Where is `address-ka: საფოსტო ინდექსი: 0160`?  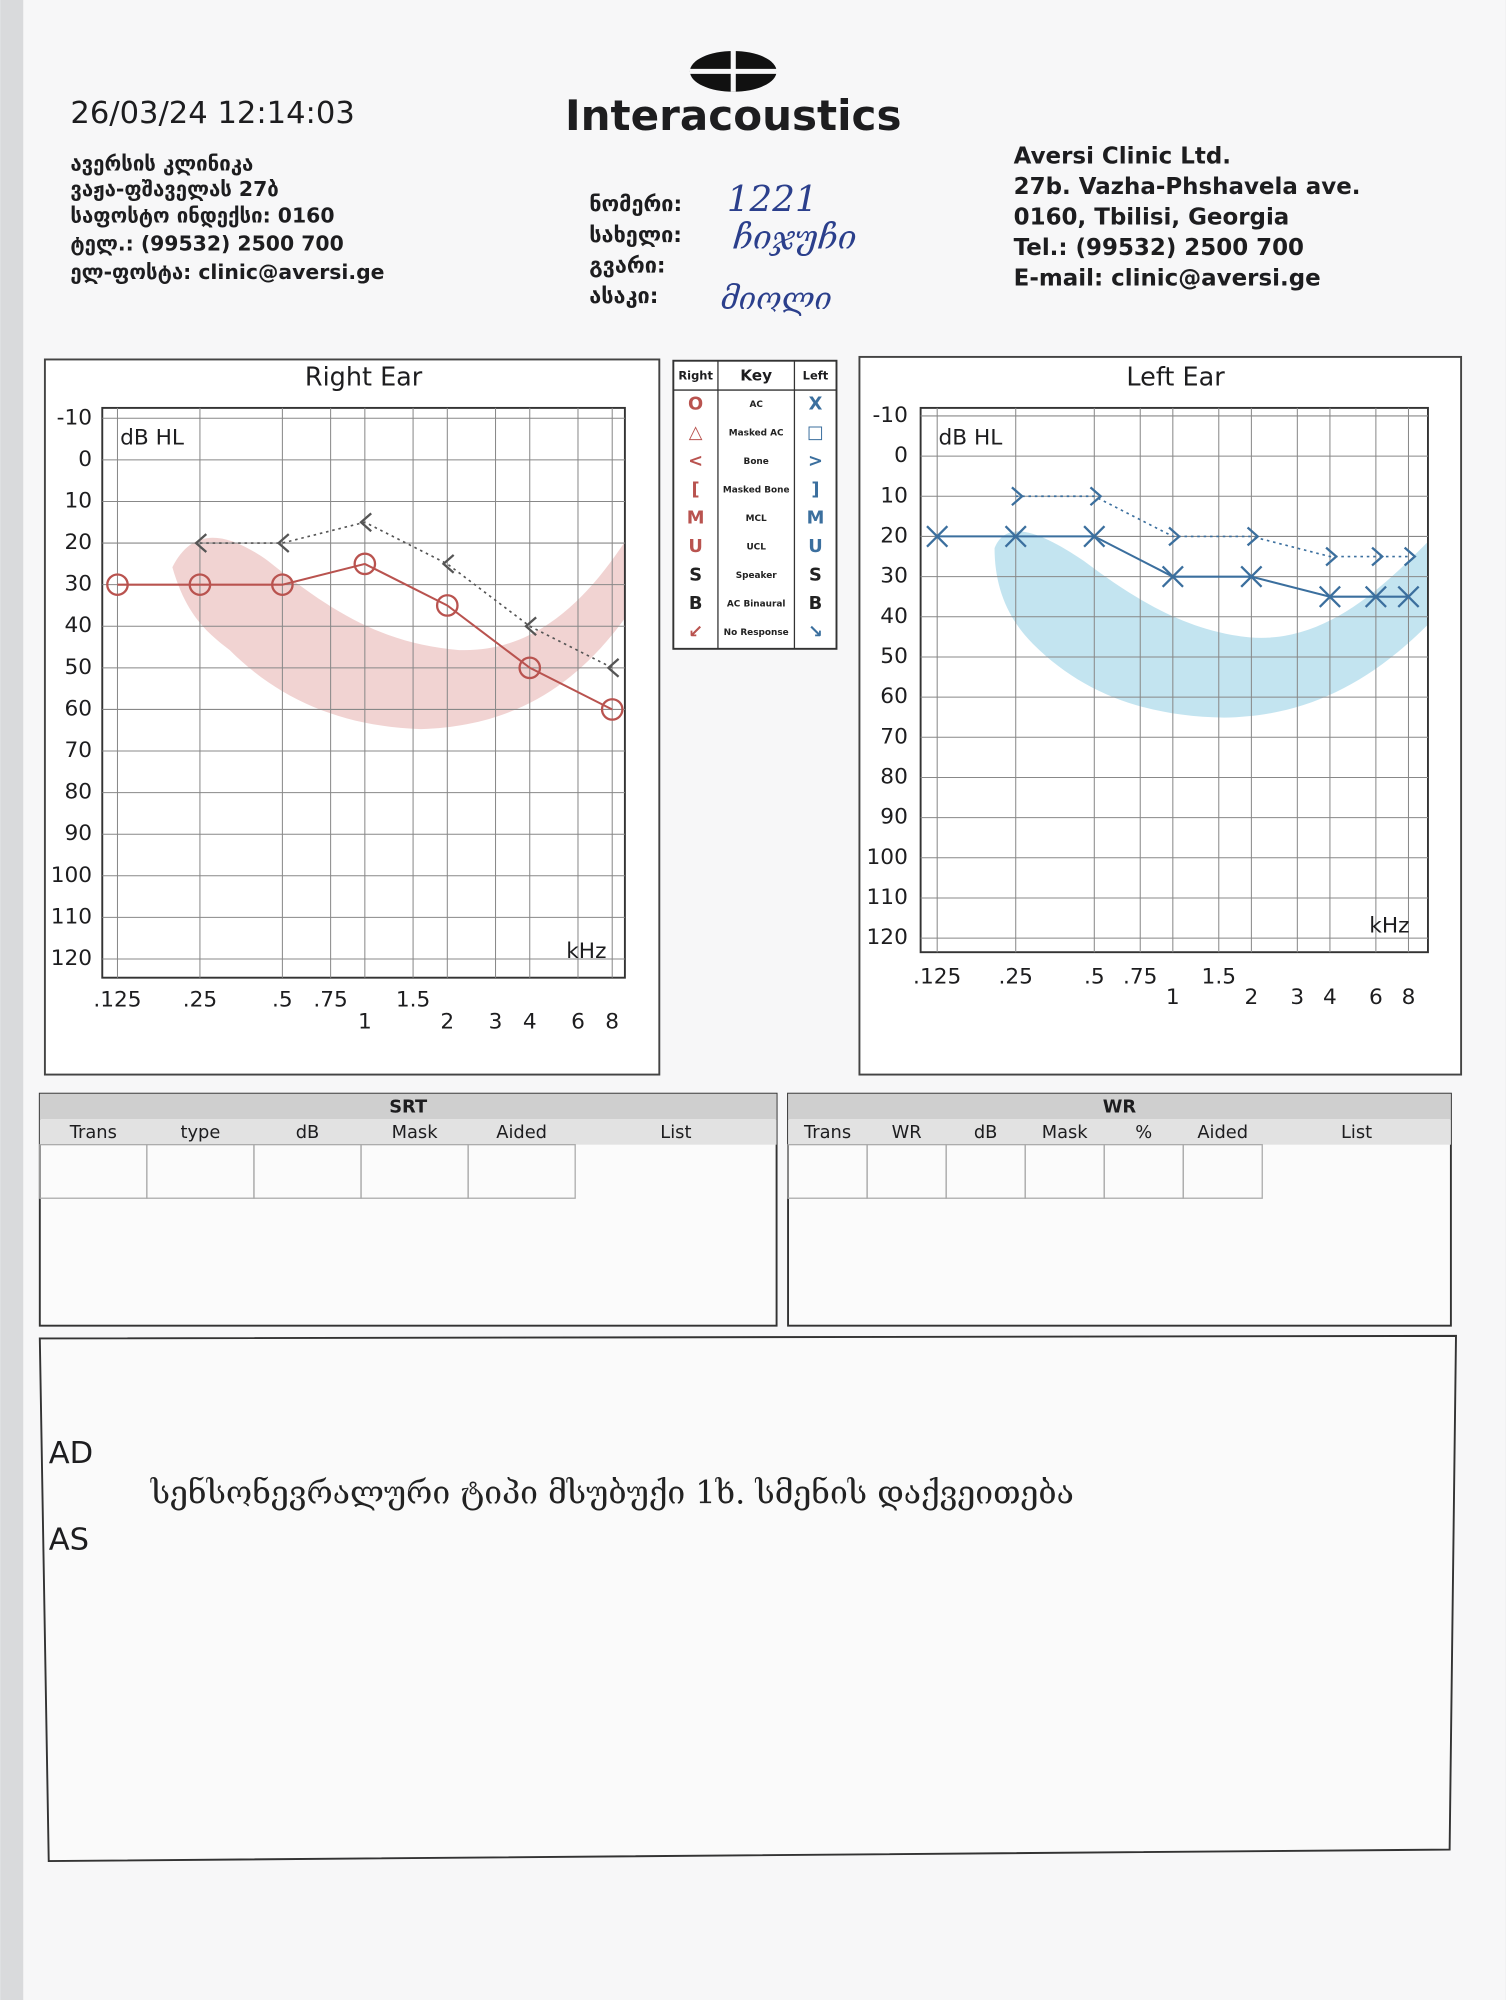 address-ka: საფოსტო ინდექსი: 0160 is located at coordinates (202, 216).